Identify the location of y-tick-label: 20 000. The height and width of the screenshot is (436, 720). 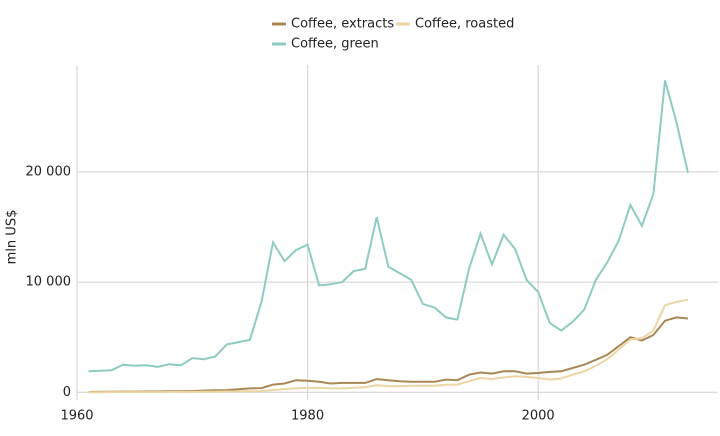
(49, 171).